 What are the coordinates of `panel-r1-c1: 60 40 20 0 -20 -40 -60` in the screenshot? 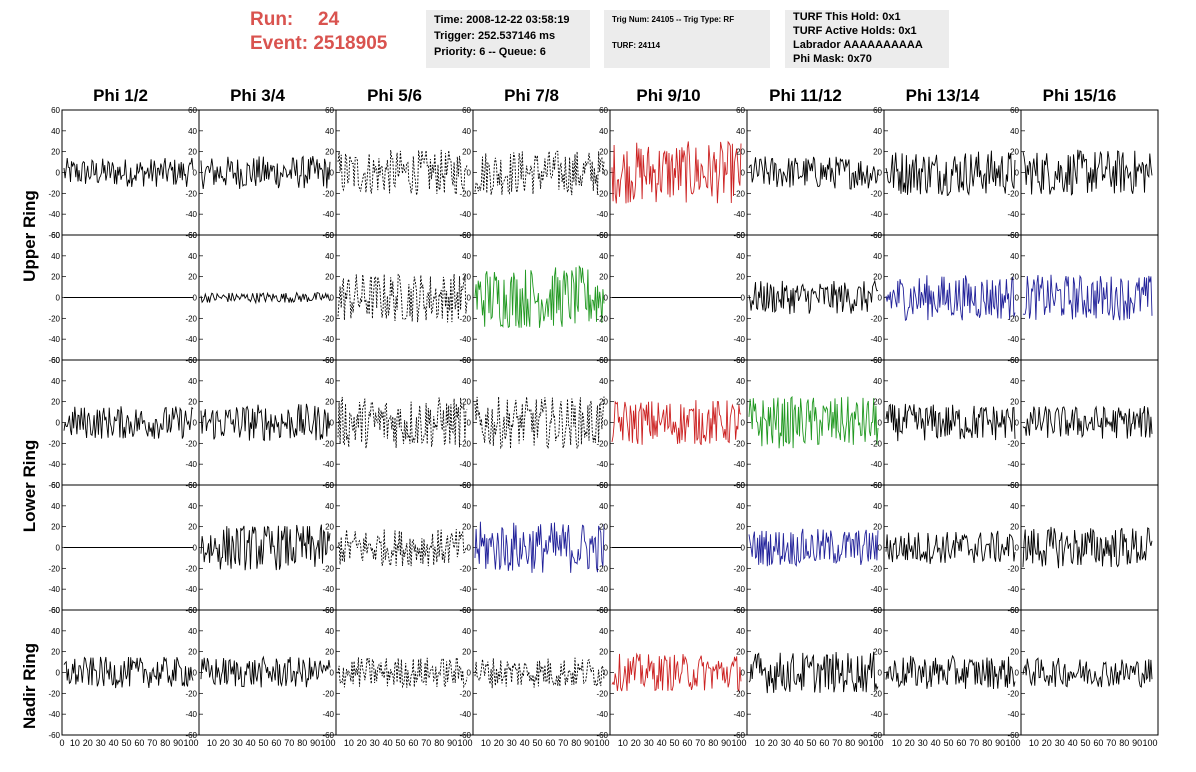 It's located at (124, 173).